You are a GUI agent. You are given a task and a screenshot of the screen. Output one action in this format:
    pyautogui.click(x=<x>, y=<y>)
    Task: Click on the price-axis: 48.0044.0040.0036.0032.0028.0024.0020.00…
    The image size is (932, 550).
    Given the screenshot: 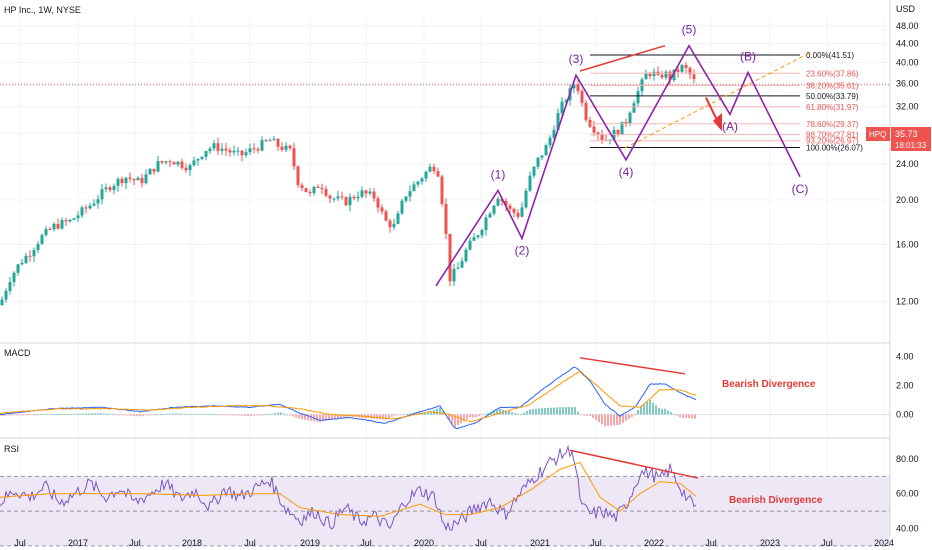 What is the action you would take?
    pyautogui.click(x=907, y=277)
    